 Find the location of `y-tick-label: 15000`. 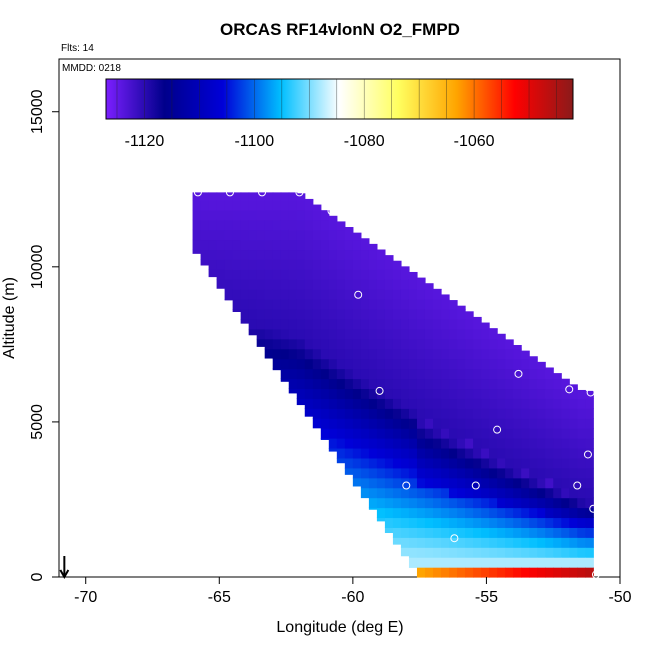

y-tick-label: 15000 is located at coordinates (37, 111).